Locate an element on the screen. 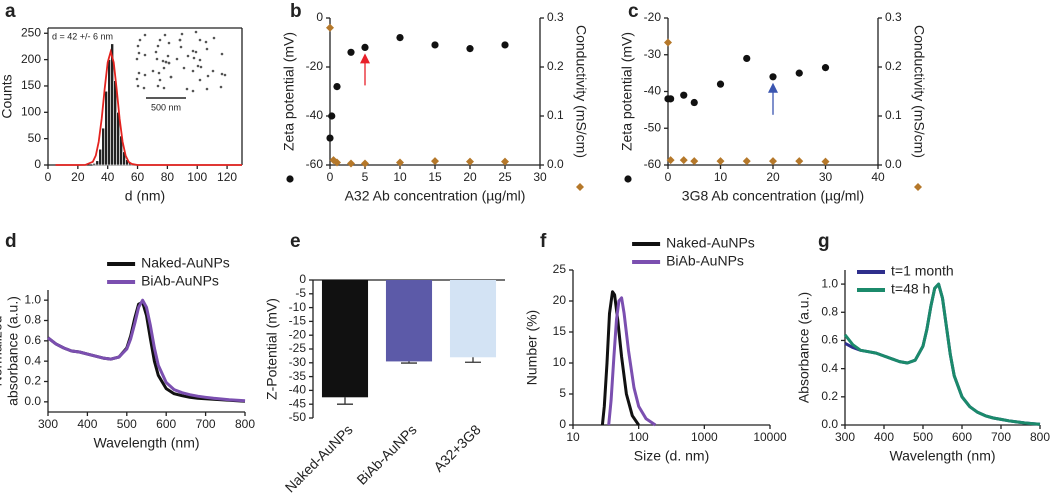 The height and width of the screenshot is (501, 1050). x-axis-label: Wavelength (nm) is located at coordinates (146, 443).